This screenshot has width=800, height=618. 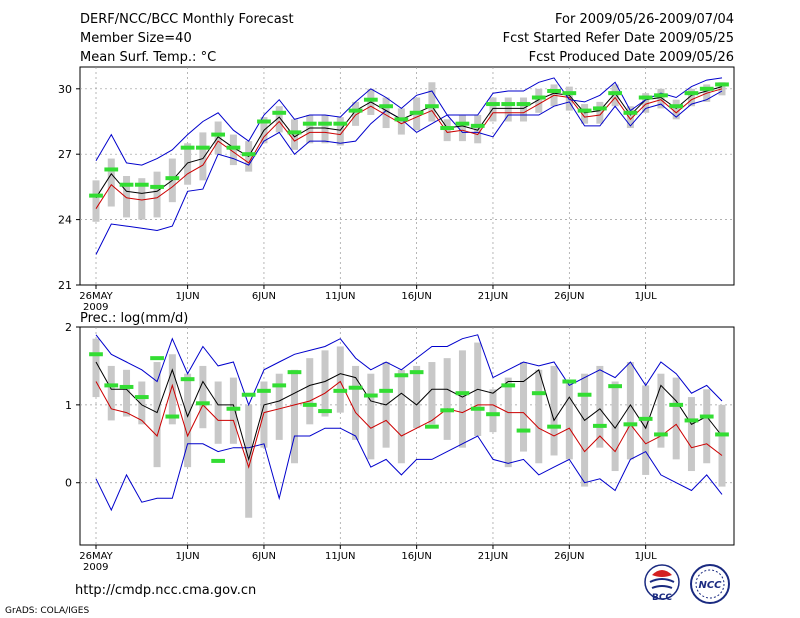 What do you see at coordinates (710, 585) in the screenshot?
I see `ncc-logo-text: NCC` at bounding box center [710, 585].